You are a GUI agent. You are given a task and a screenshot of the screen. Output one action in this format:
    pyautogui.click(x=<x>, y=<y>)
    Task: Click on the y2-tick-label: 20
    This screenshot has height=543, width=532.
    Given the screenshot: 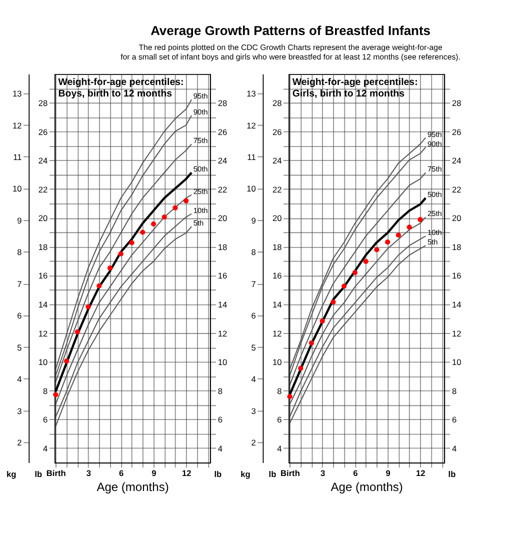 What is the action you would take?
    pyautogui.click(x=277, y=218)
    